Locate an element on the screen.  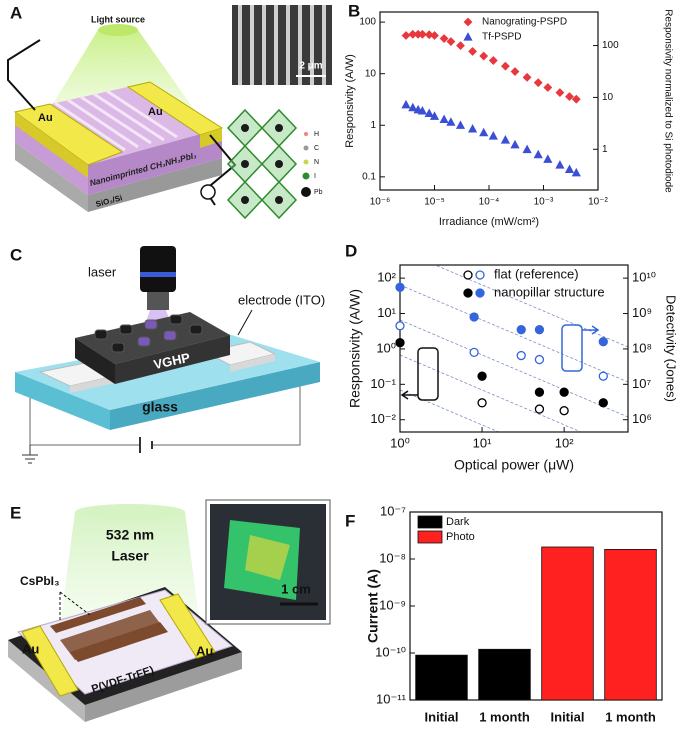
wire is located at coordinates (24, 75).